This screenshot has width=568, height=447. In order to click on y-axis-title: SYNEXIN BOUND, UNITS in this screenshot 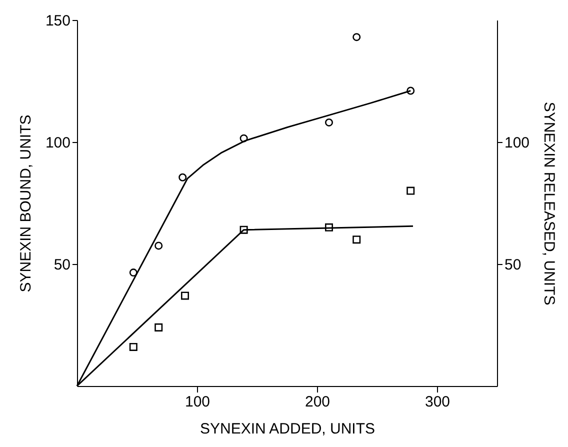, I will do `click(25, 203)`.